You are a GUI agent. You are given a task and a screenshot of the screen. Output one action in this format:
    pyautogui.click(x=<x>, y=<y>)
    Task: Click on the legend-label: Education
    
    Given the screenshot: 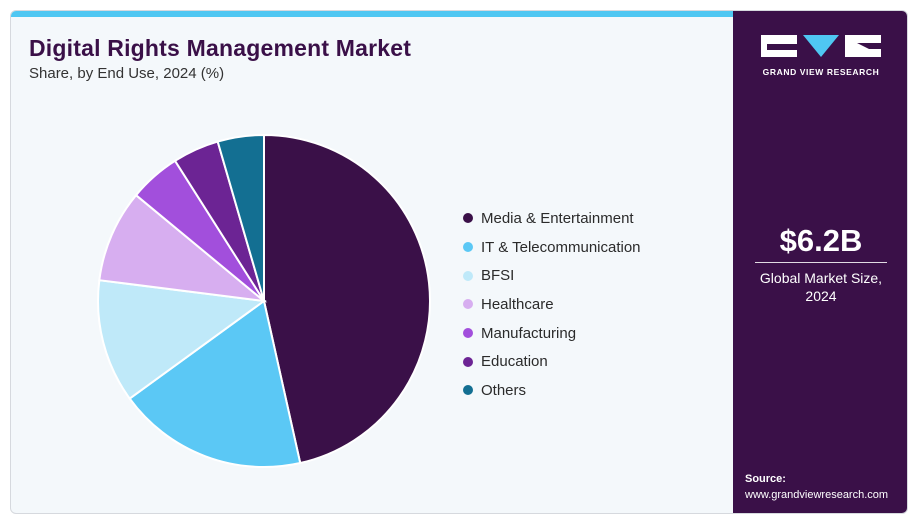 What is the action you would take?
    pyautogui.click(x=514, y=362)
    